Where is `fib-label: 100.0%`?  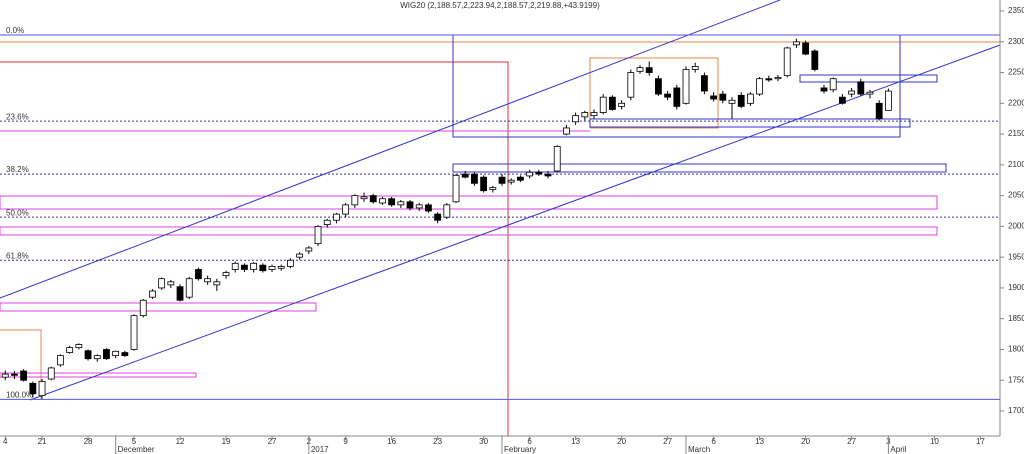
fib-label: 100.0% is located at coordinates (19, 394).